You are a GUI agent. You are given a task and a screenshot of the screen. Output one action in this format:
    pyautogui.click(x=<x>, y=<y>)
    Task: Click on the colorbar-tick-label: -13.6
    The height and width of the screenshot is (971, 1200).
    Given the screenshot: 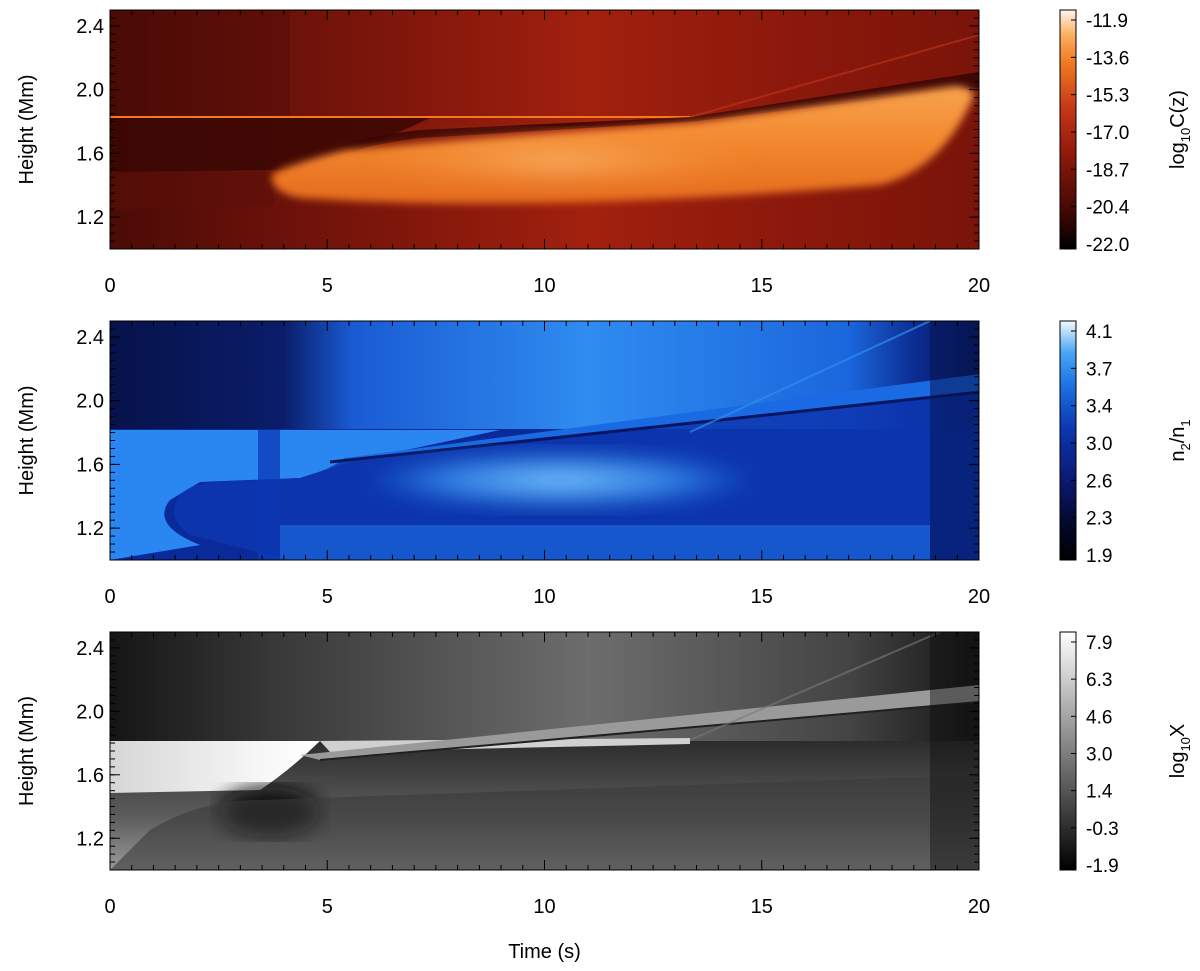 What is the action you would take?
    pyautogui.click(x=1107, y=58)
    